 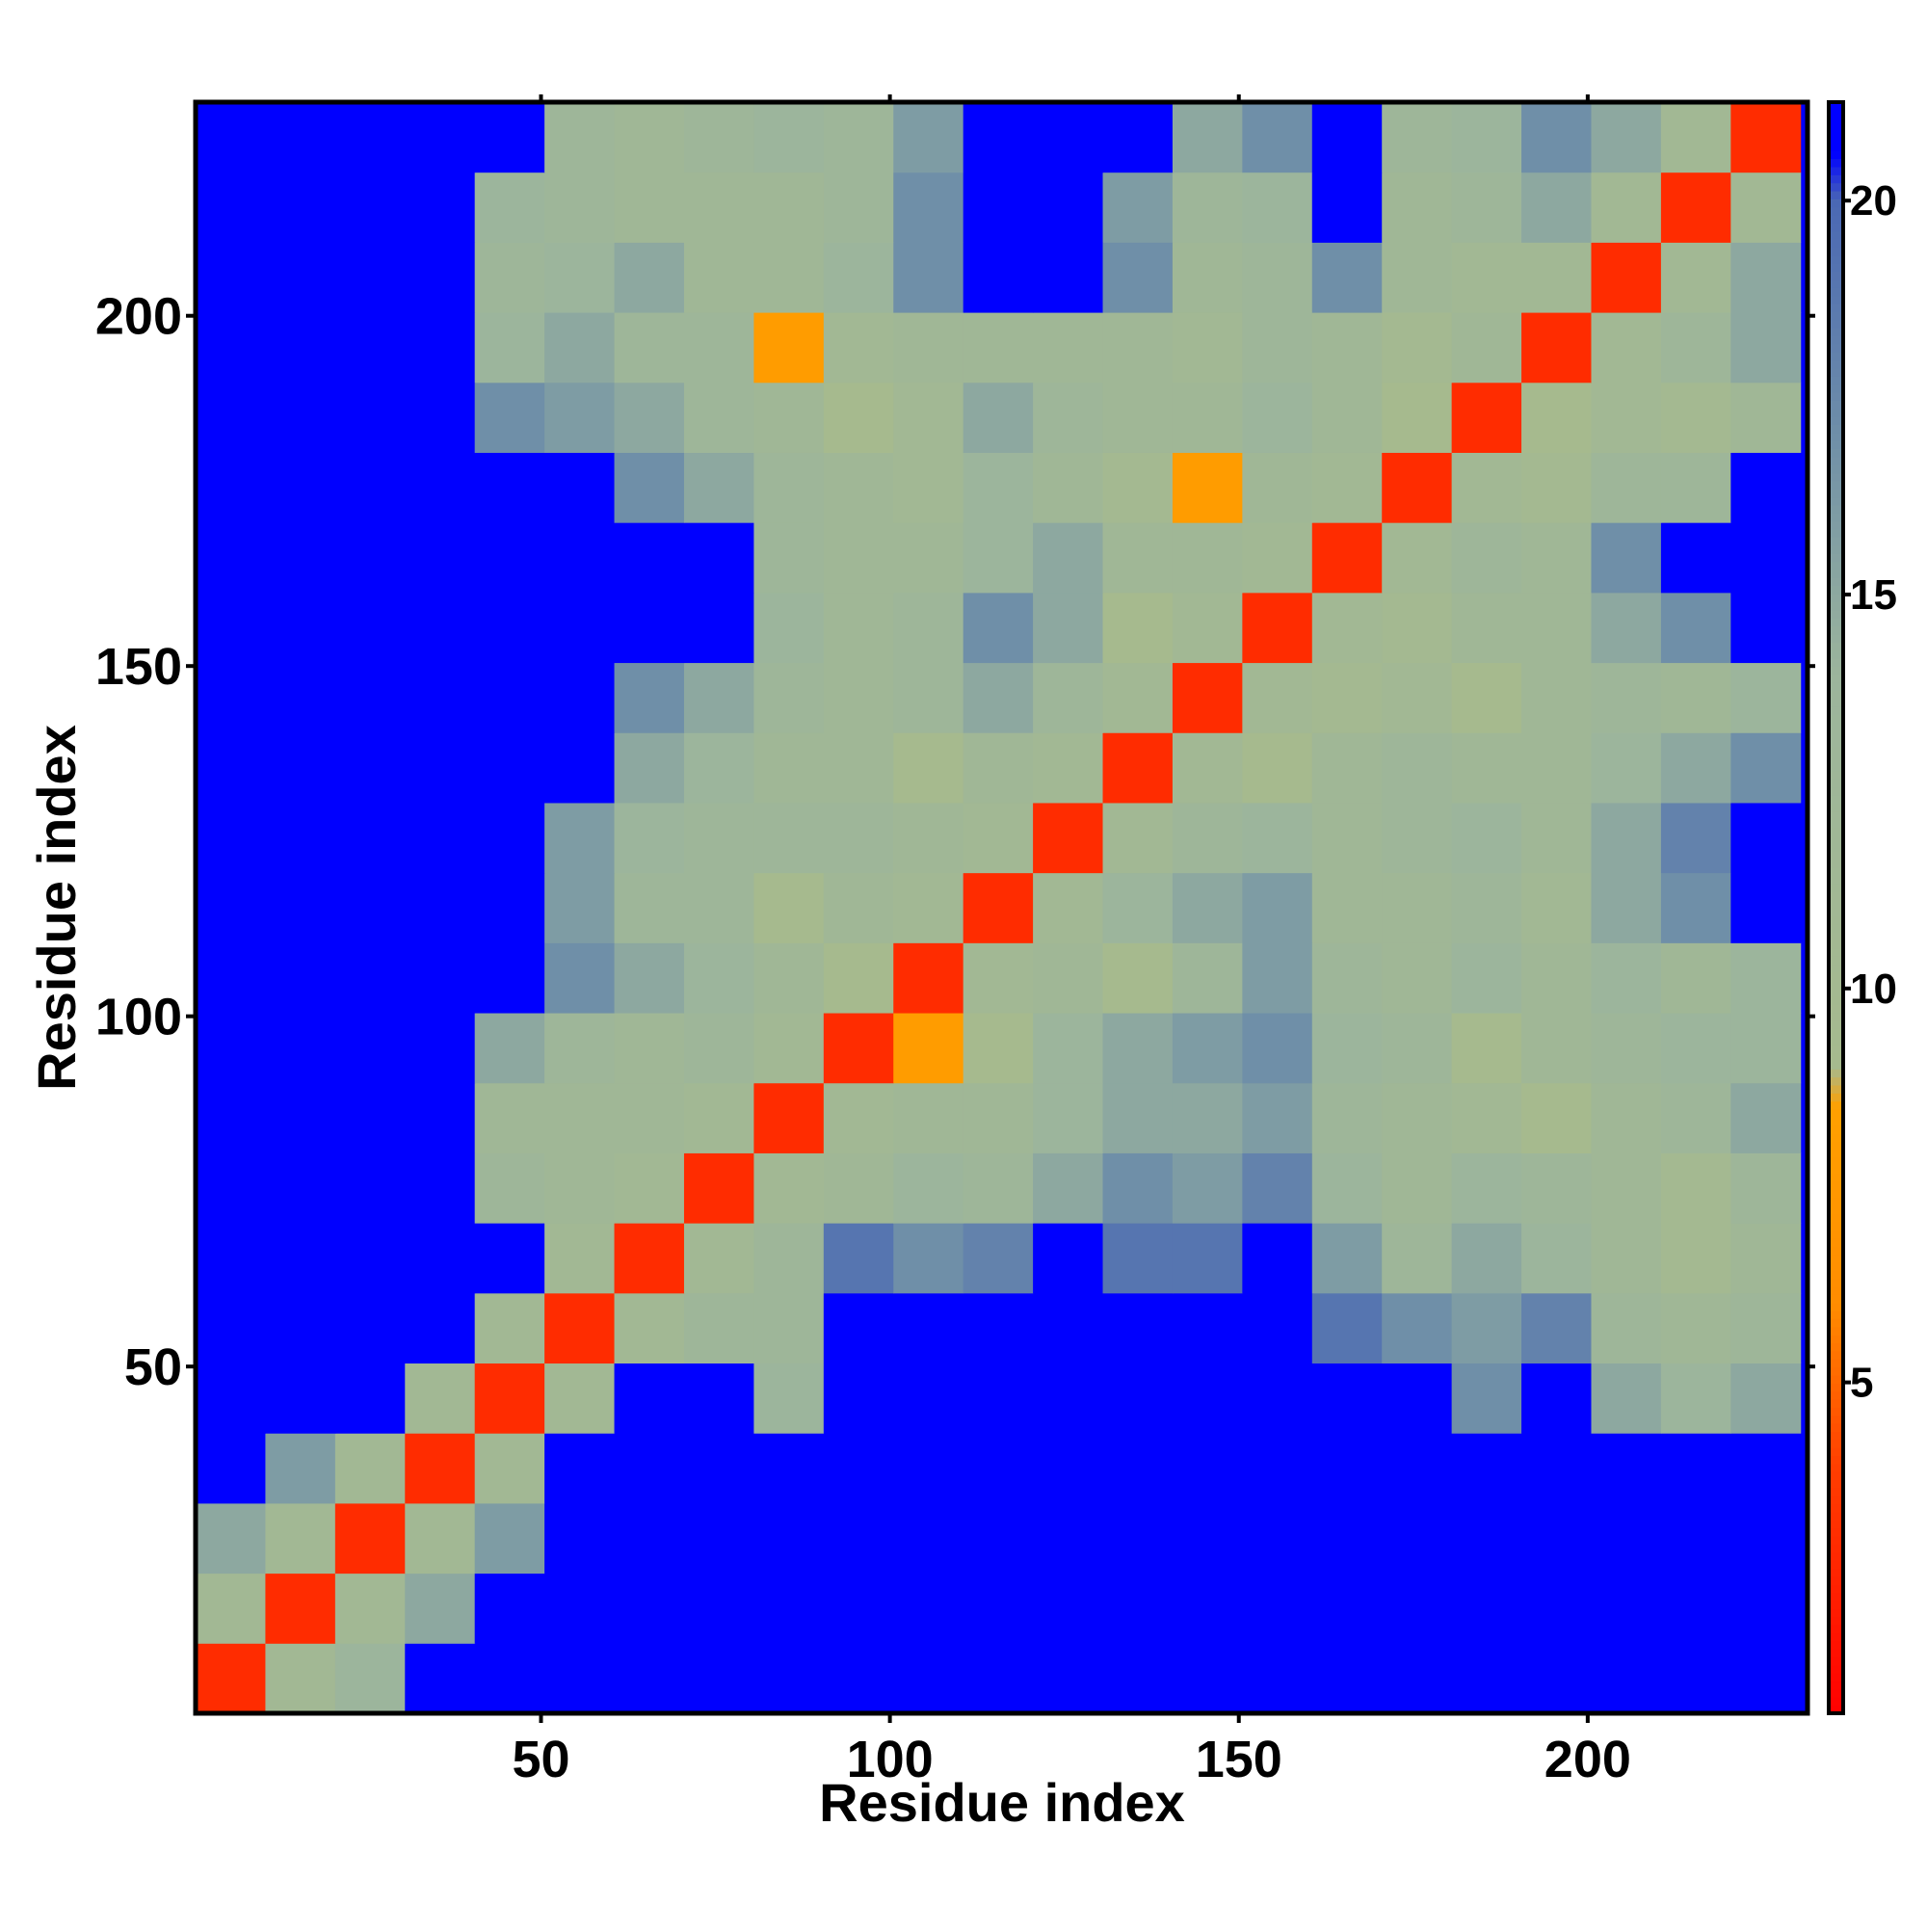 What do you see at coordinates (1836, 908) in the screenshot?
I see `colorbar` at bounding box center [1836, 908].